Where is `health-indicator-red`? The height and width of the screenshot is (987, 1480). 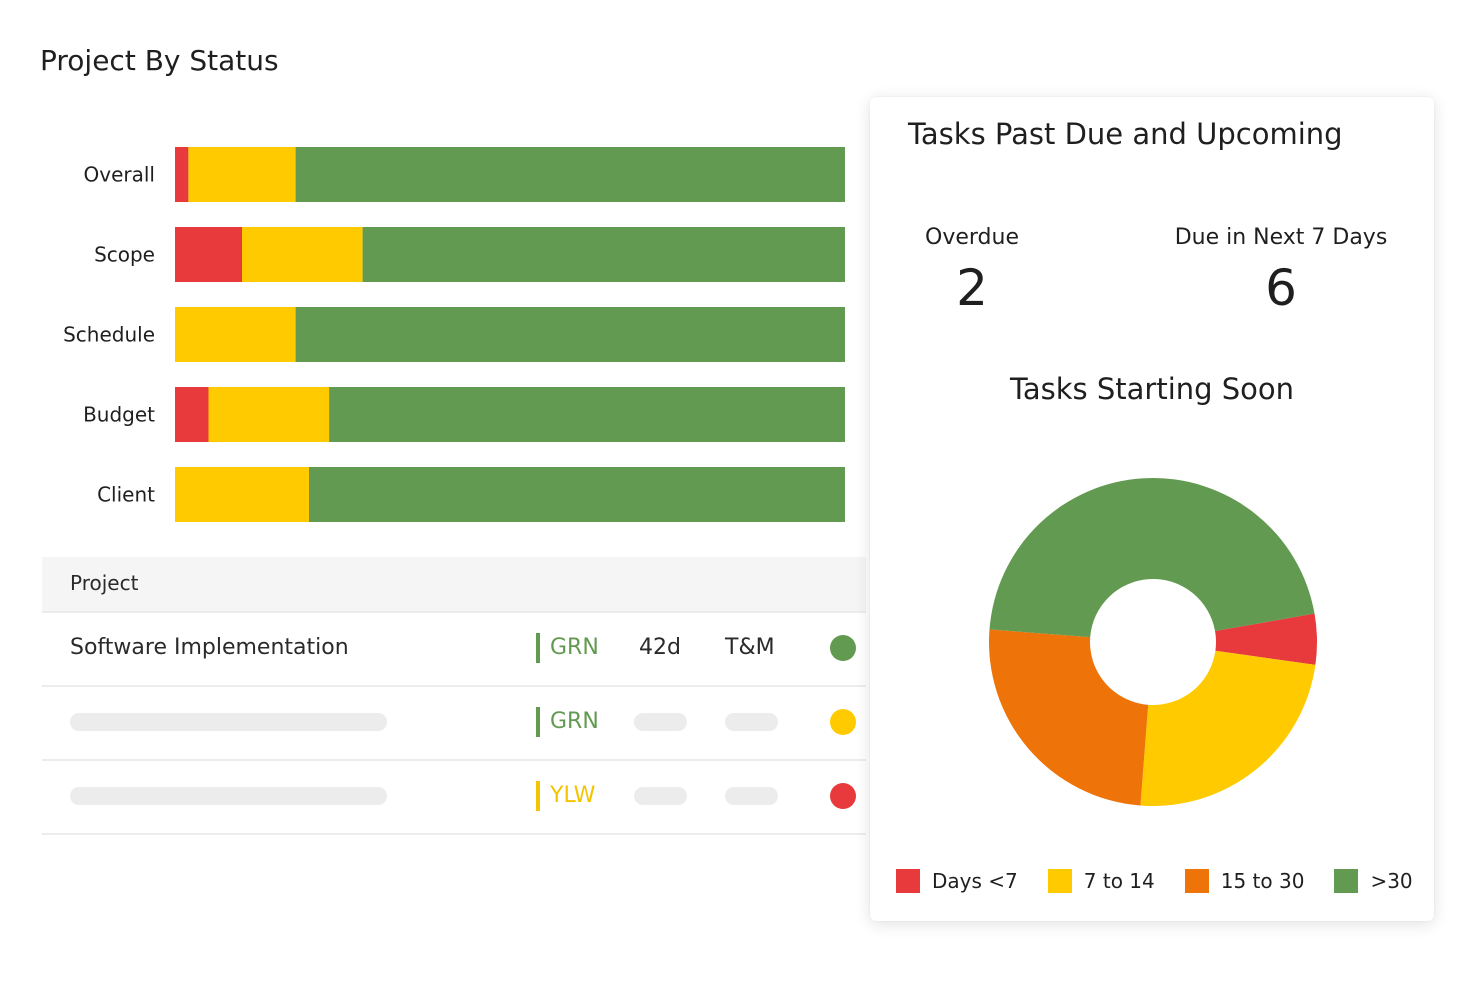 health-indicator-red is located at coordinates (843, 796).